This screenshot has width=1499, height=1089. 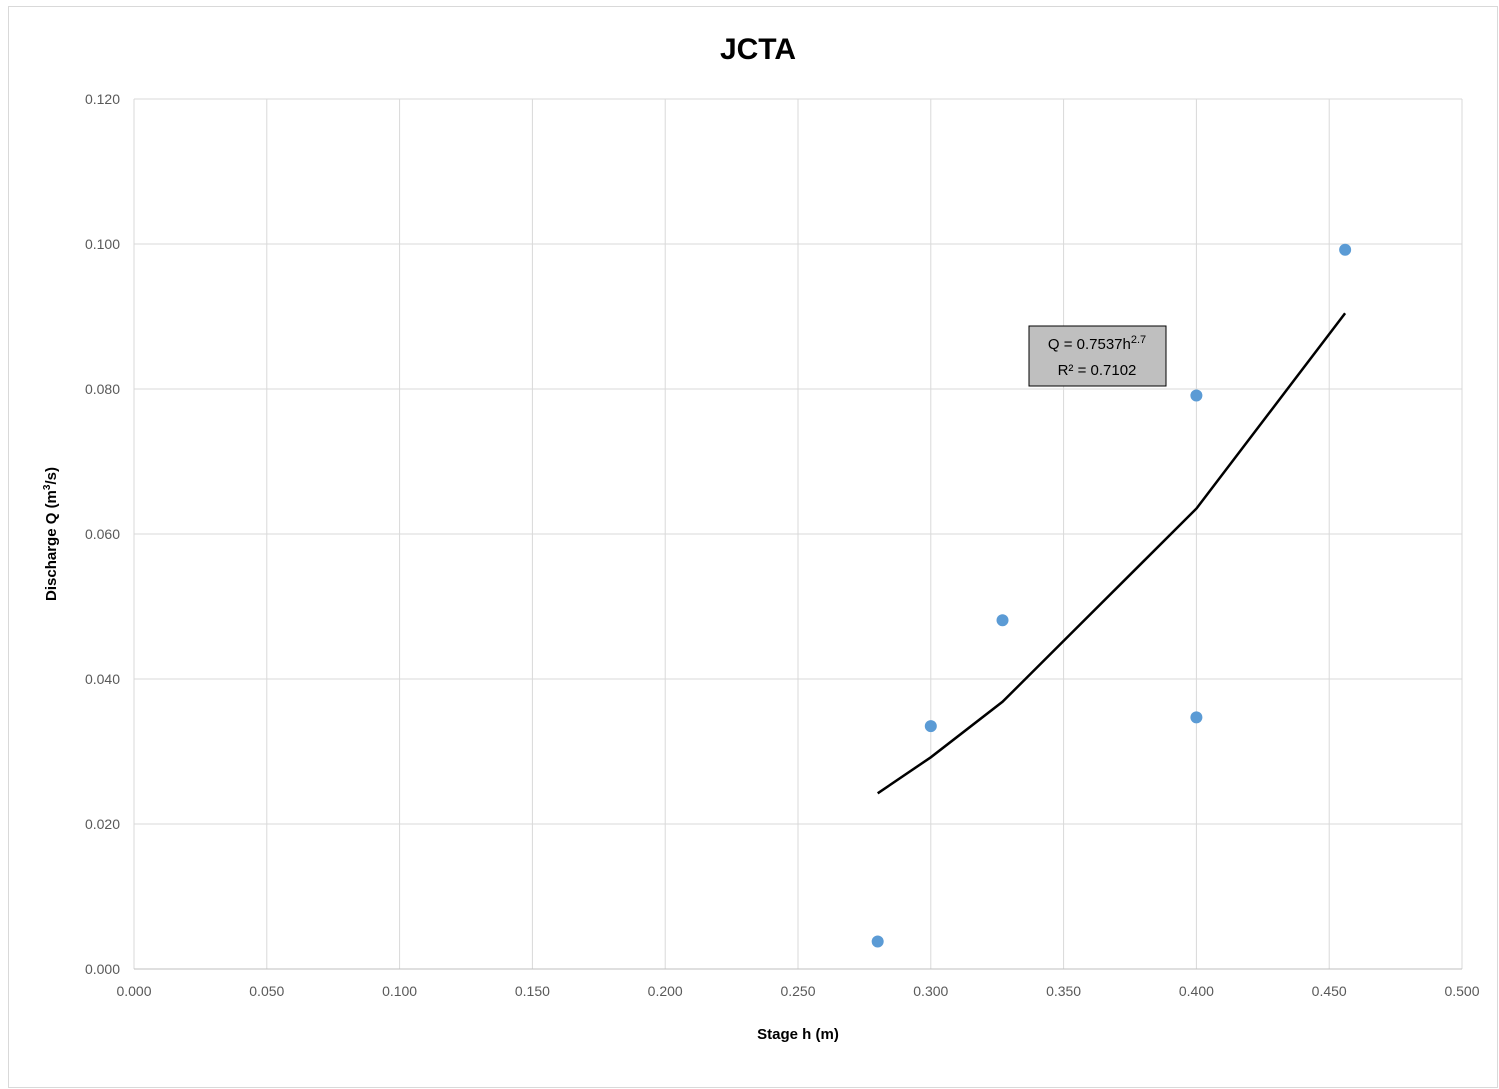 What do you see at coordinates (797, 991) in the screenshot?
I see `x-tick-label: 0.250` at bounding box center [797, 991].